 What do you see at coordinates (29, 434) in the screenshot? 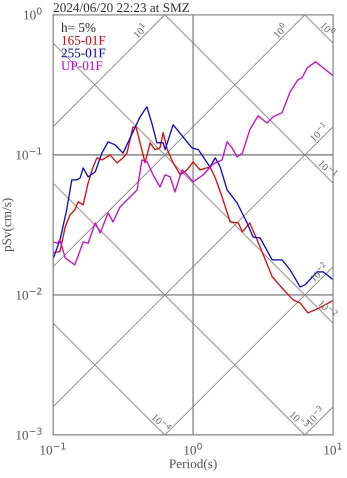
I see `y-tick-label: 10$^{−3}$` at bounding box center [29, 434].